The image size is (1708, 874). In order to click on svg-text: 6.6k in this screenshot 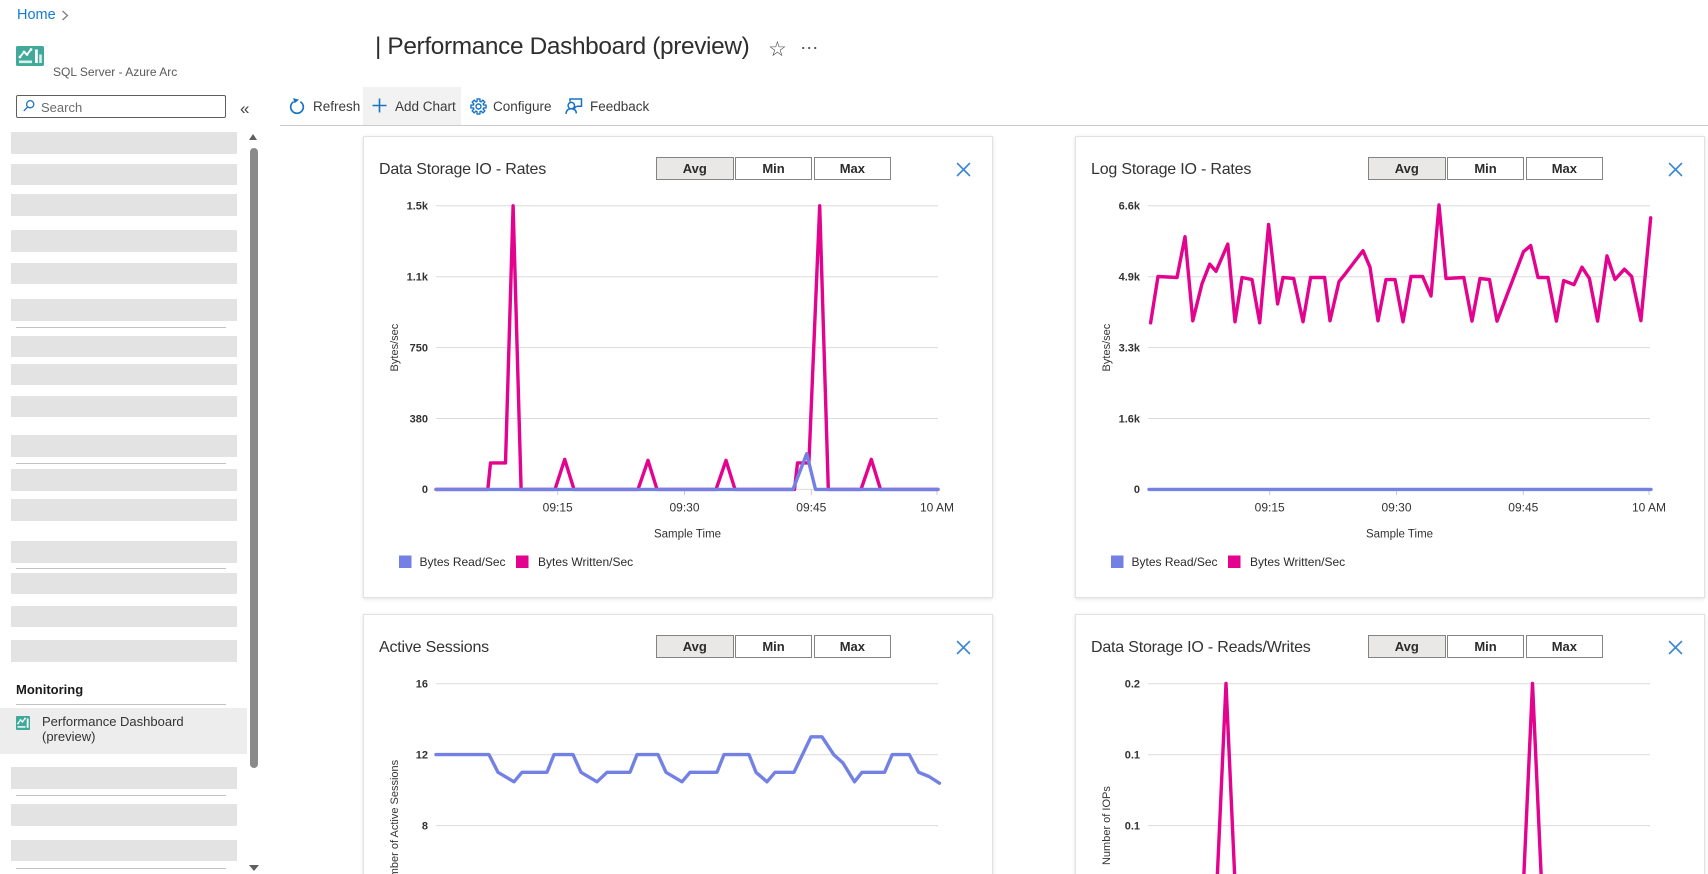, I will do `click(1130, 207)`.